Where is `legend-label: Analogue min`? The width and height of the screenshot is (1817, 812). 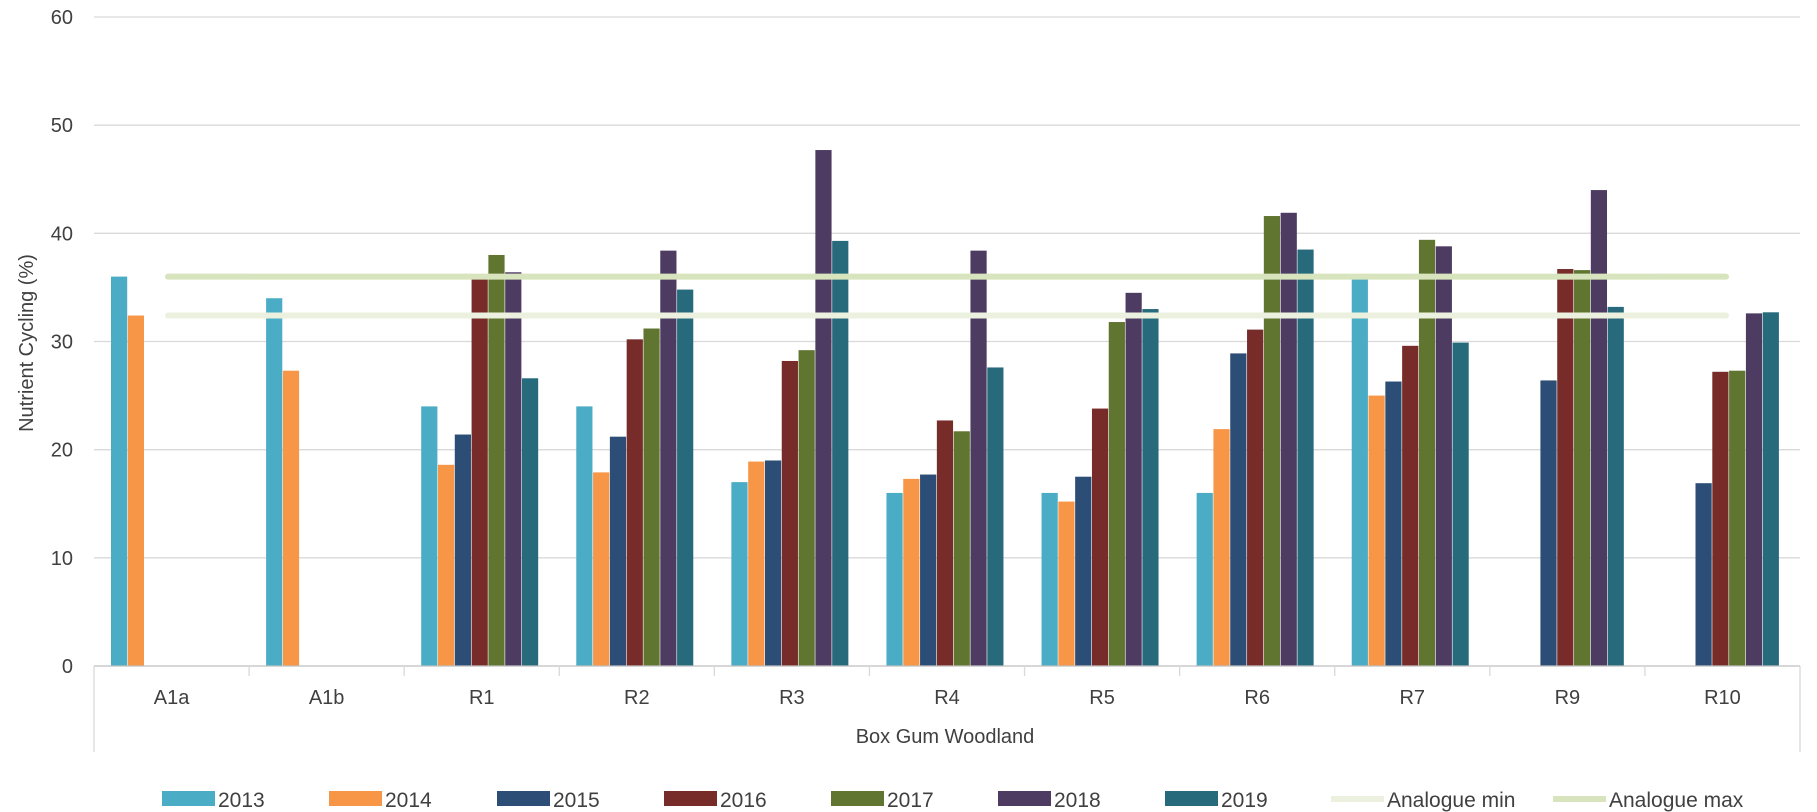 legend-label: Analogue min is located at coordinates (1451, 800).